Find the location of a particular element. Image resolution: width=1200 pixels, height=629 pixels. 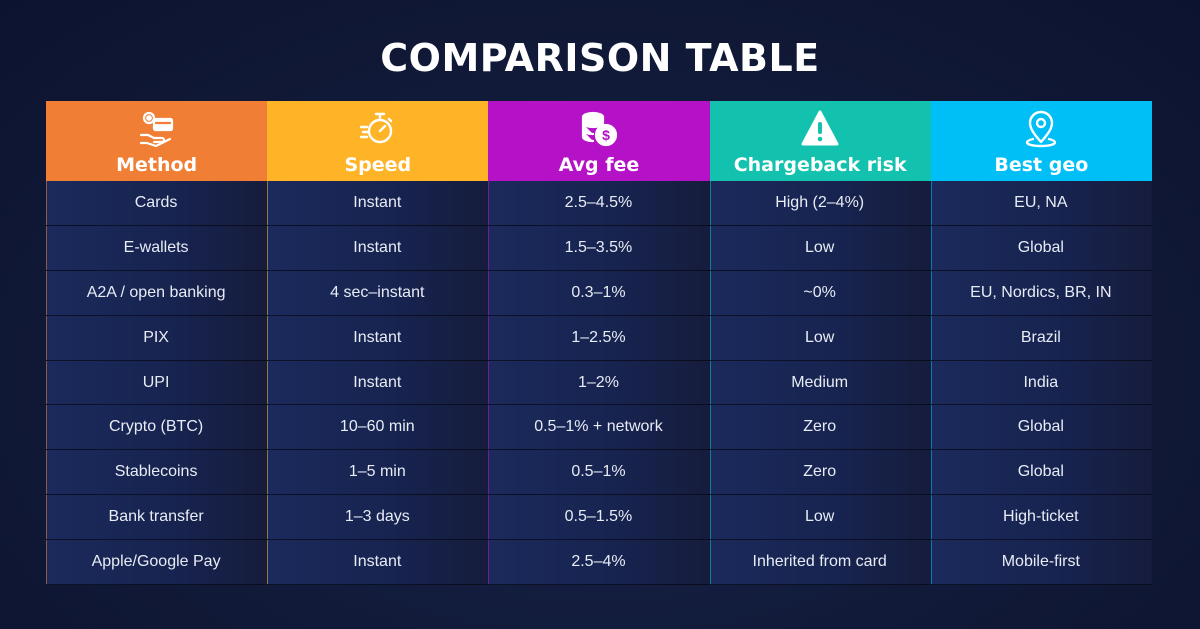

column-header-label: Speed is located at coordinates (378, 165).